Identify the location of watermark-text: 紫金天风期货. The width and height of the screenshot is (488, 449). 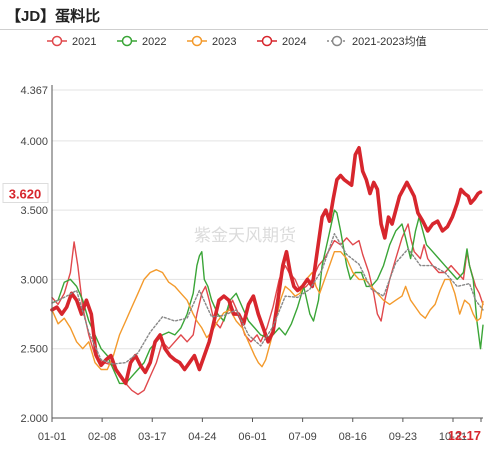
(245, 235).